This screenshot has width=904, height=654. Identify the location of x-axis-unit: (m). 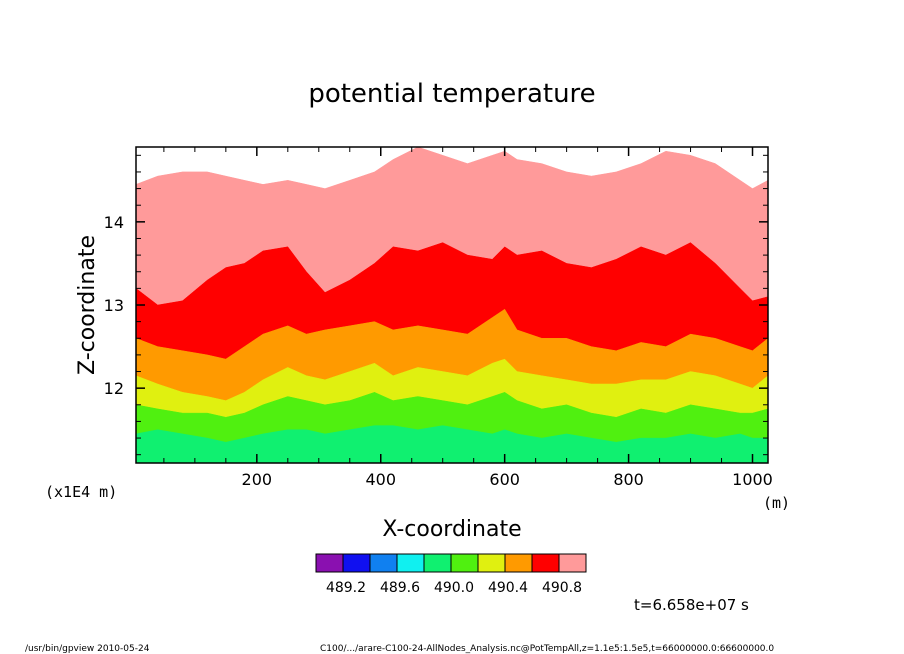
(776, 503).